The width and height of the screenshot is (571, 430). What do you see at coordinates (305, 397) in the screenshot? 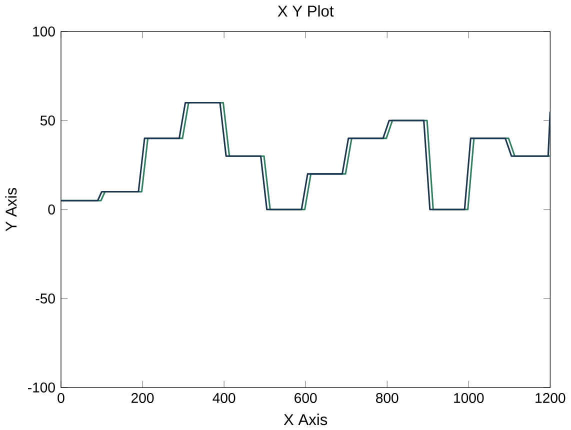
I see `x-tick-label: 600` at bounding box center [305, 397].